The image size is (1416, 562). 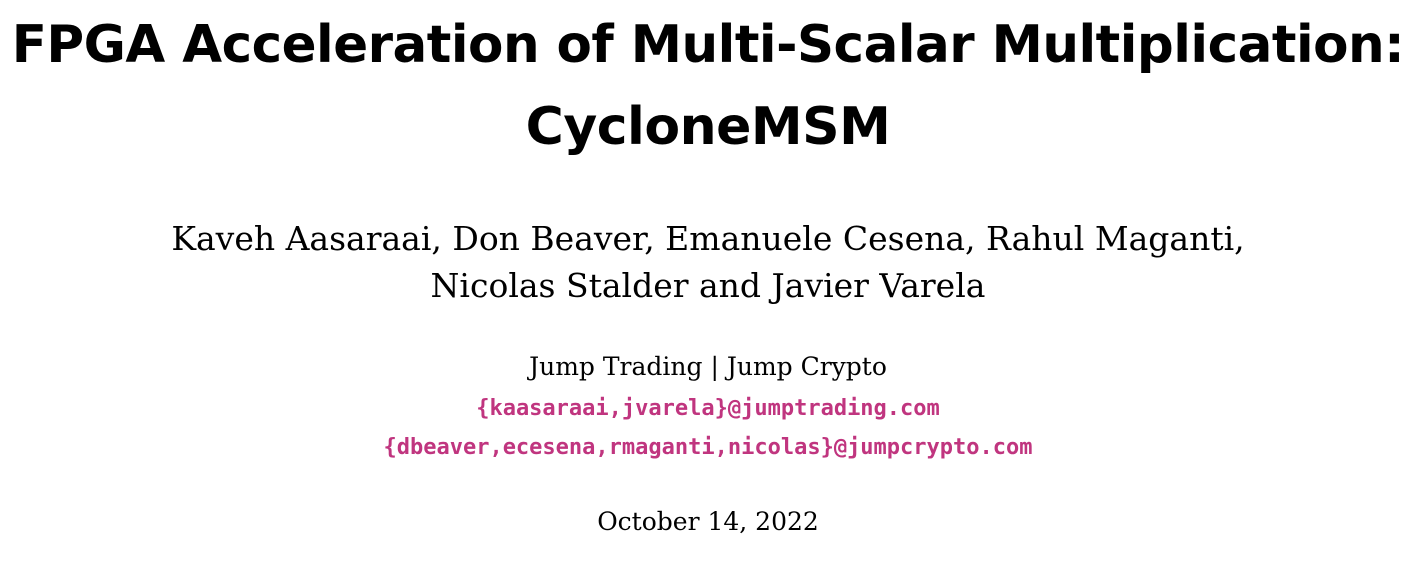 I want to click on affiliation: Jump Trading | Jump Crypto, so click(x=708, y=366).